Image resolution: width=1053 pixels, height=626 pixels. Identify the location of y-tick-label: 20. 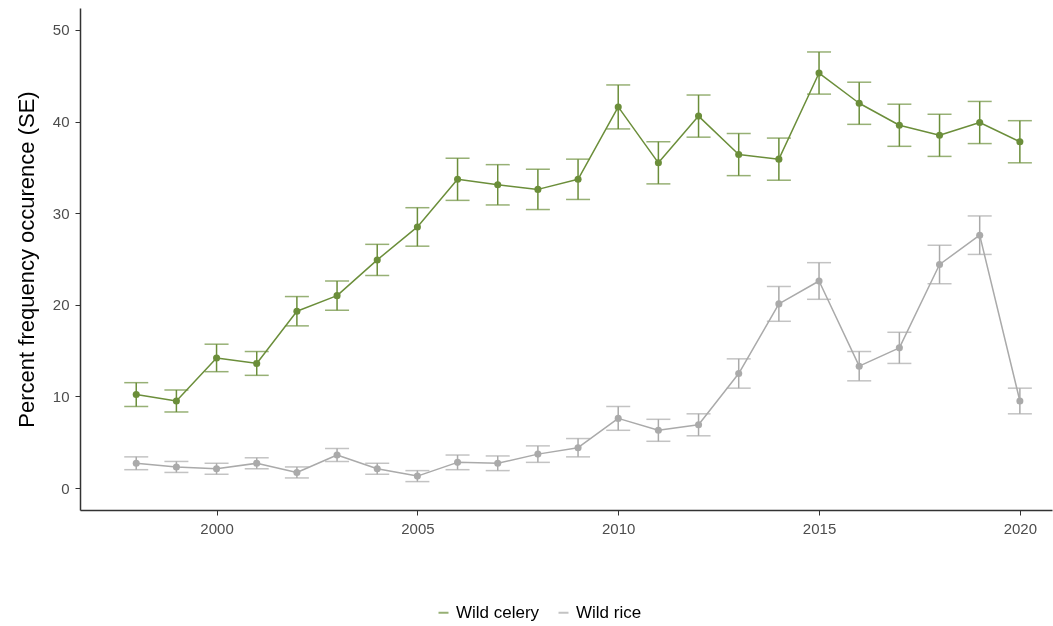
(61, 305).